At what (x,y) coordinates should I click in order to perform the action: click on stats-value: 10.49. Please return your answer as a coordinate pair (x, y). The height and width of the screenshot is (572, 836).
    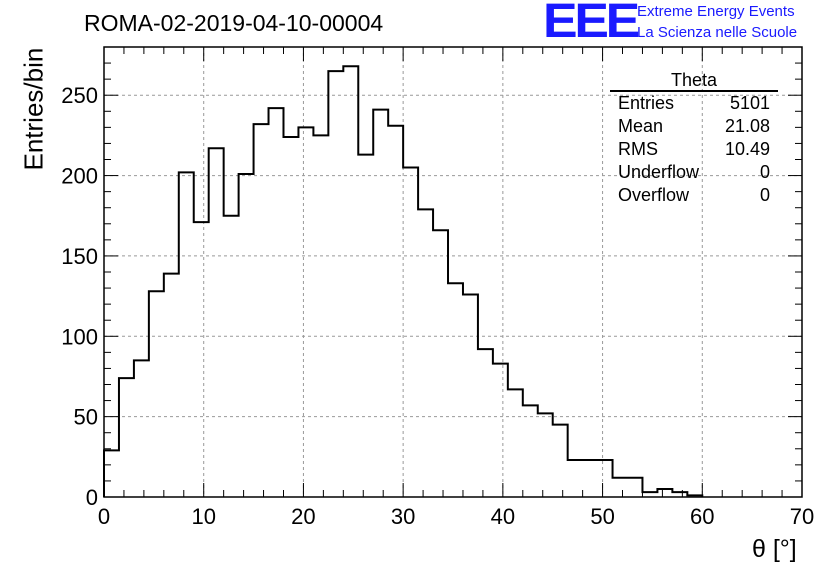
    Looking at the image, I should click on (747, 149).